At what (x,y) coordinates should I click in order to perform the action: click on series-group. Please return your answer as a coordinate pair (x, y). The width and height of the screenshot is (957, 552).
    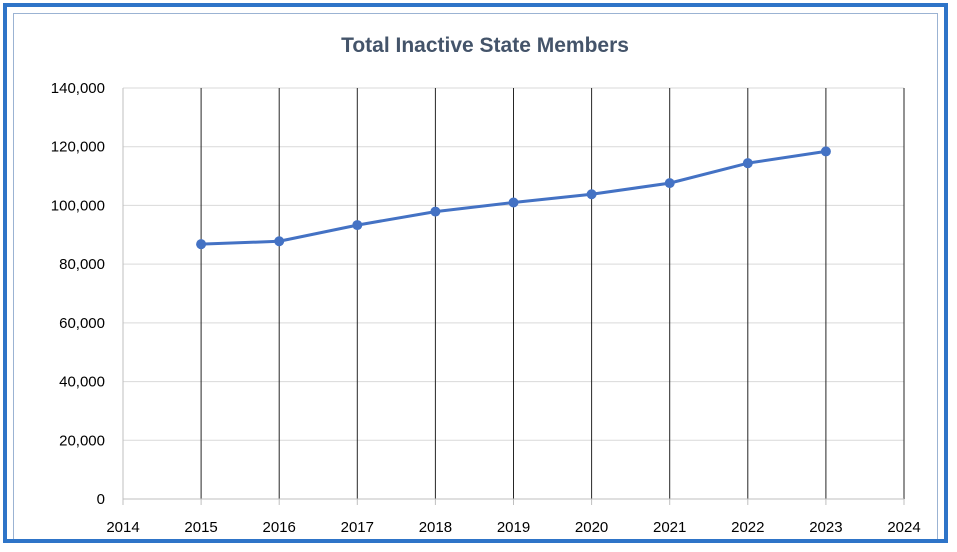
    Looking at the image, I should click on (513, 198).